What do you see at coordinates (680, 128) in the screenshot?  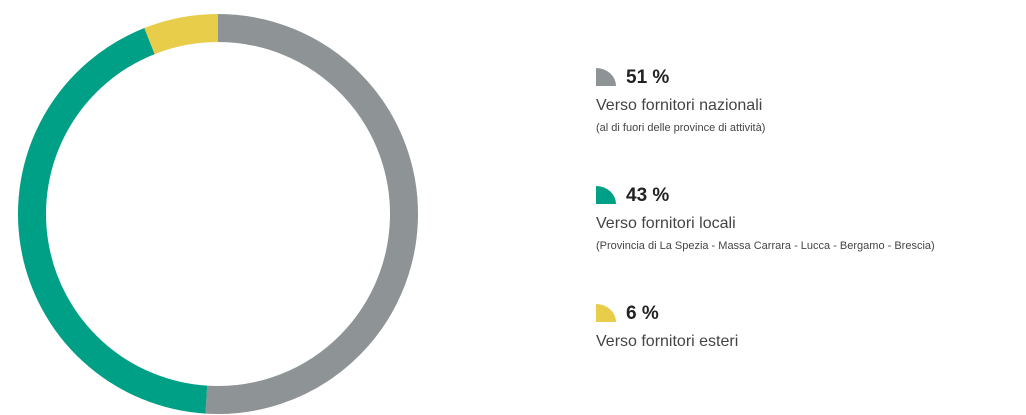 I see `legend-note: (al di fuori delle province di attività)` at bounding box center [680, 128].